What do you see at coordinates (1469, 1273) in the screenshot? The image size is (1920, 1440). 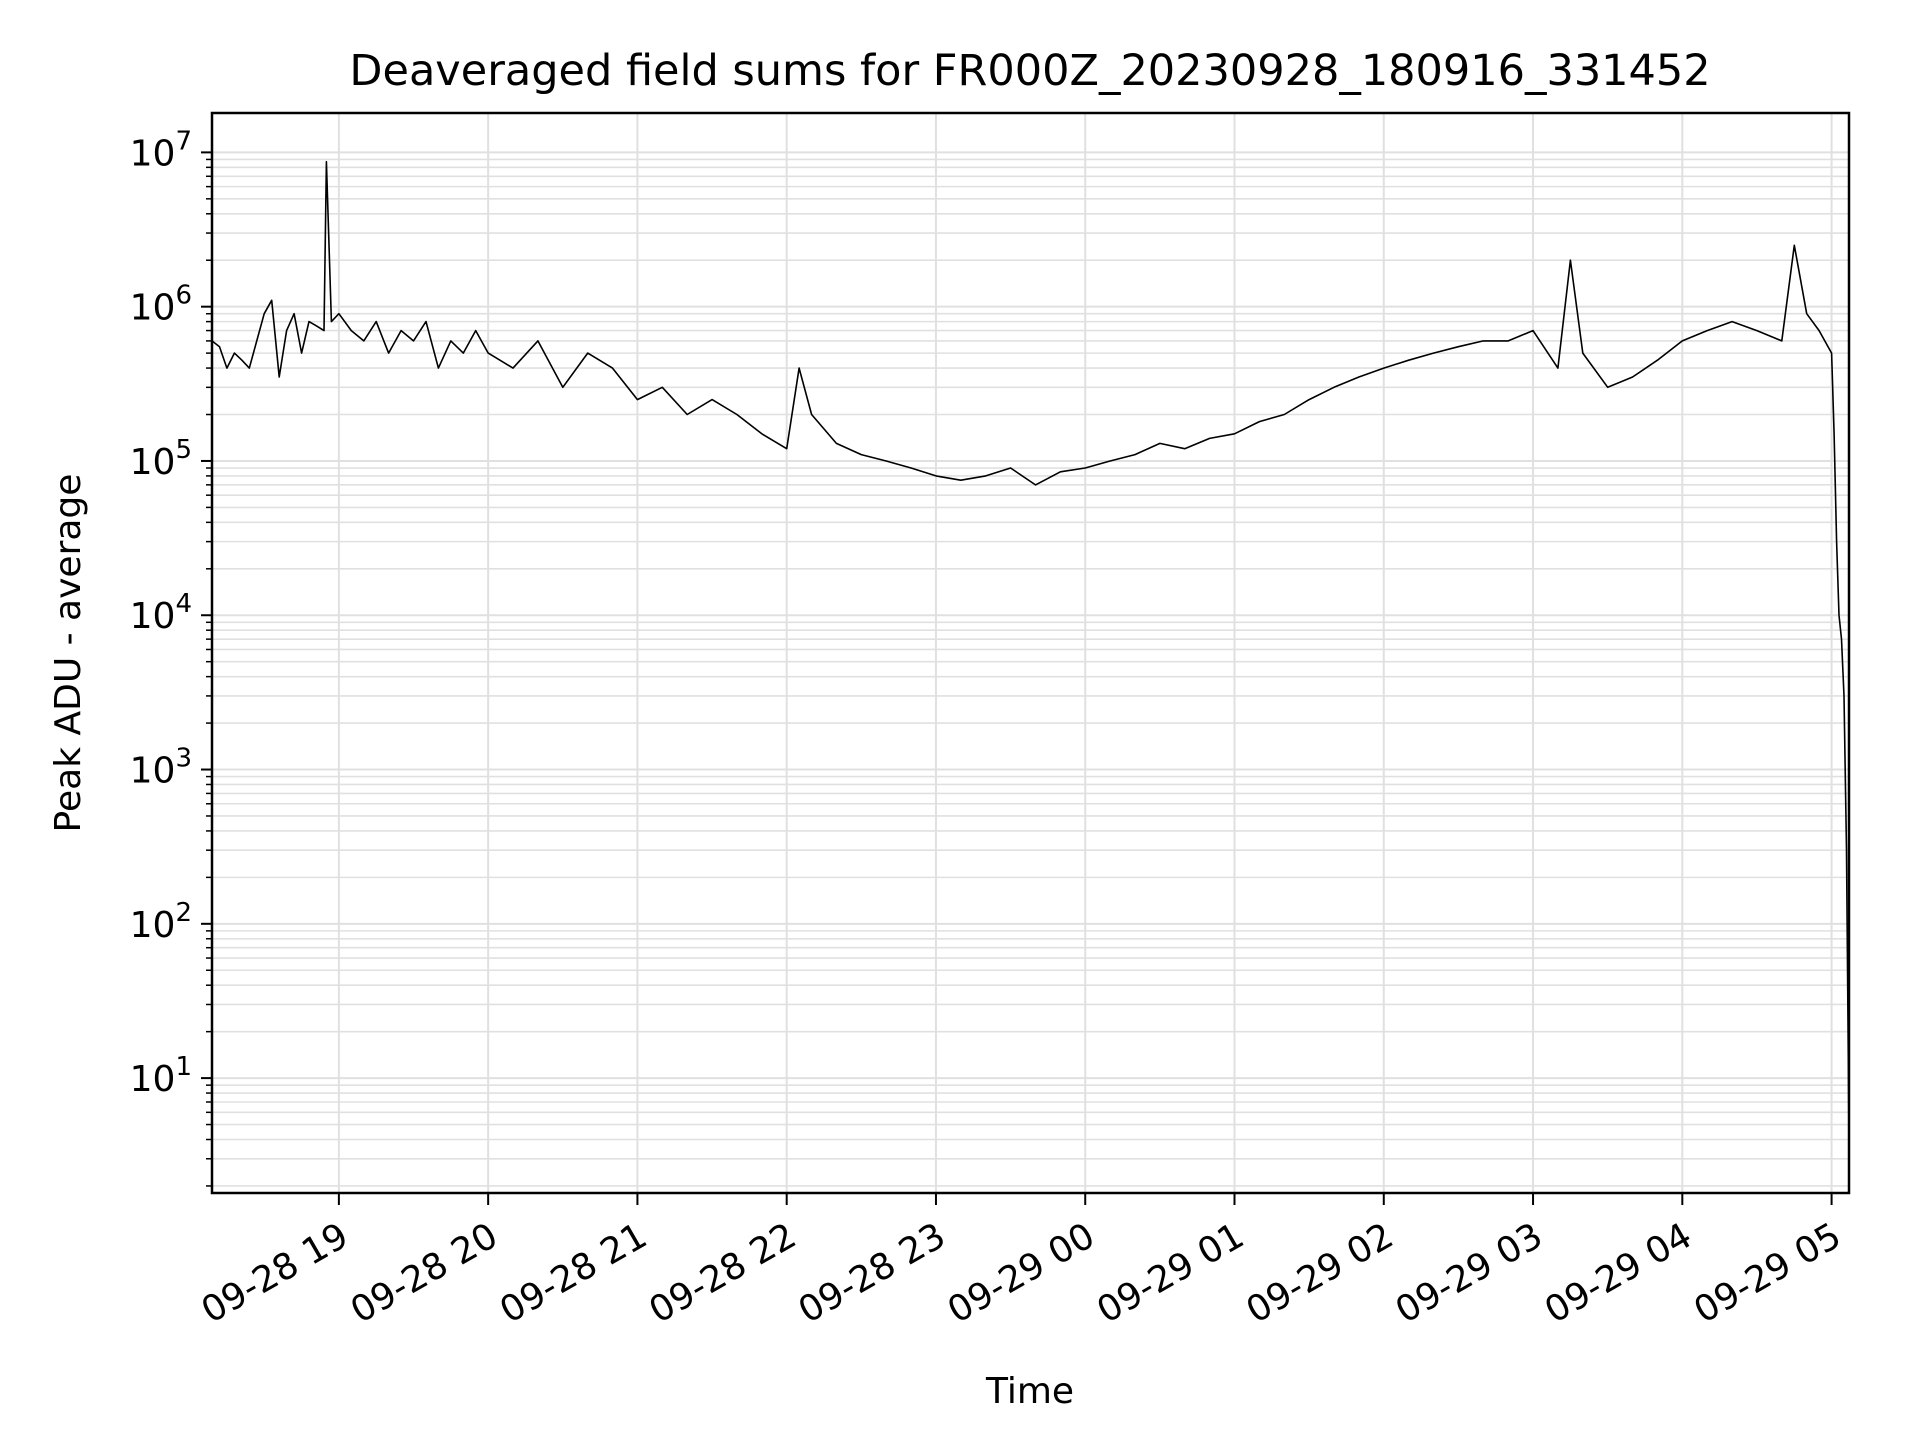 I see `x-tick-label: 09-29 03` at bounding box center [1469, 1273].